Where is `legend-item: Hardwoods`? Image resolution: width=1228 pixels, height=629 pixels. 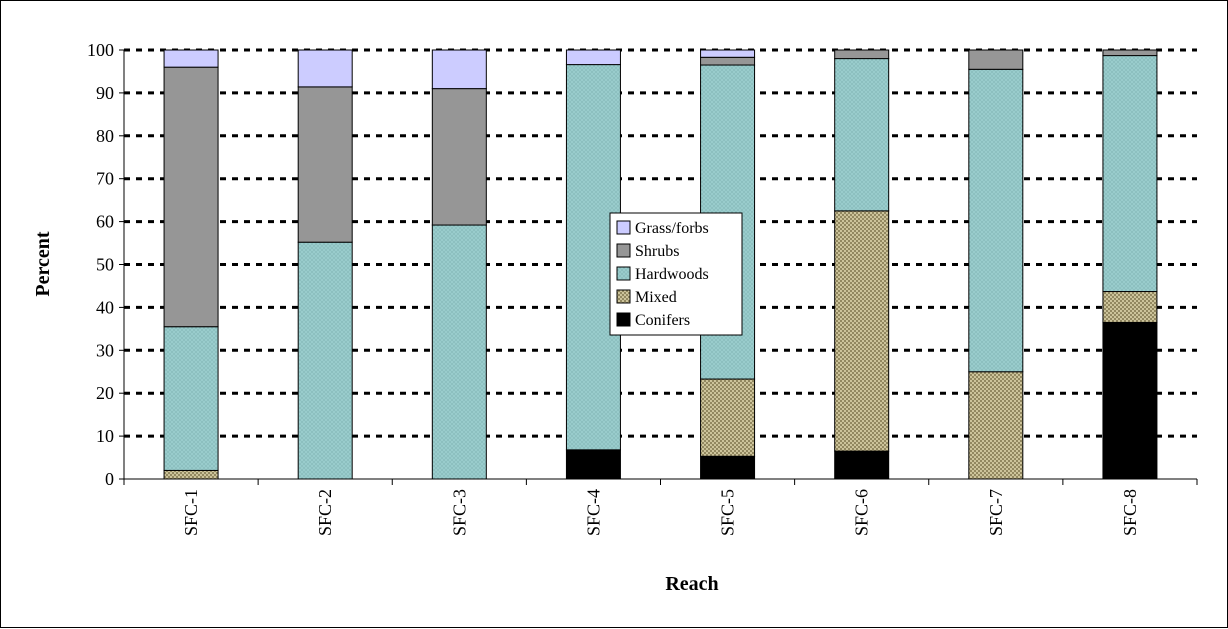
legend-item: Hardwoods is located at coordinates (662, 274).